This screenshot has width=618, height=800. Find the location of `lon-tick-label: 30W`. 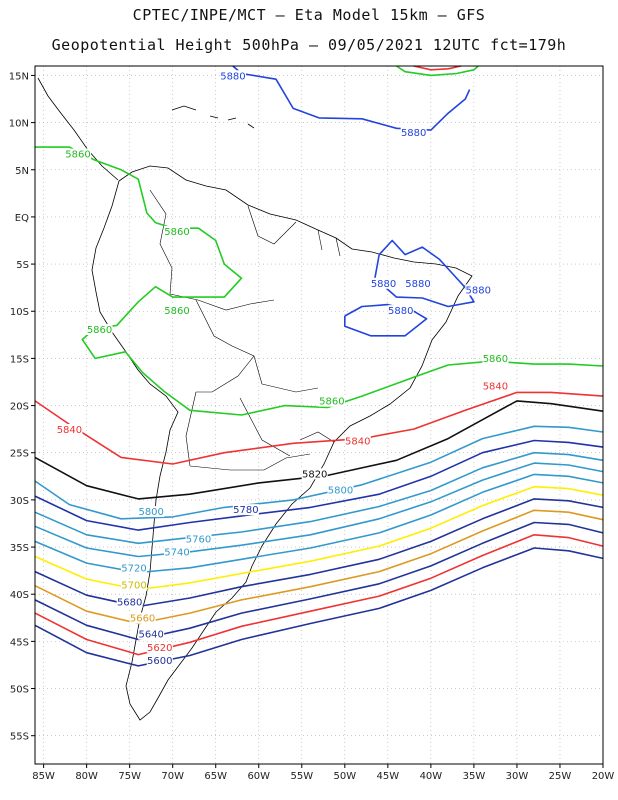

lon-tick-label: 30W is located at coordinates (517, 776).